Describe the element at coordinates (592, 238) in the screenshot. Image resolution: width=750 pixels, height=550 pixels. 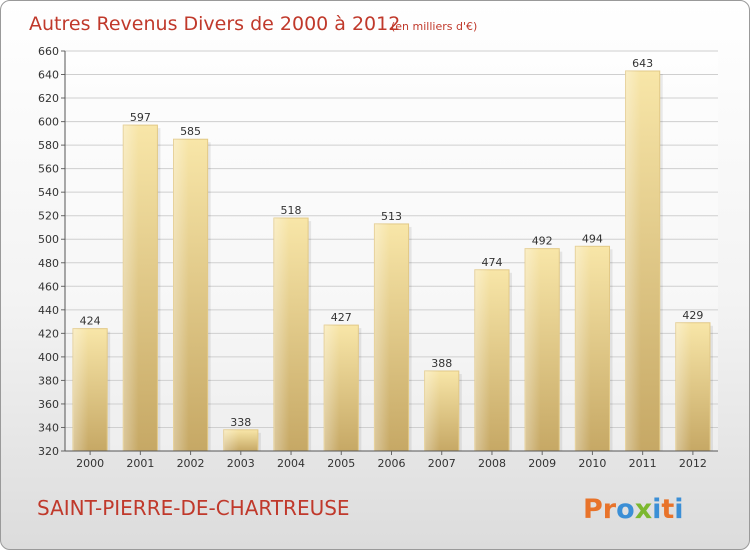
I see `value-label: 494` at that location.